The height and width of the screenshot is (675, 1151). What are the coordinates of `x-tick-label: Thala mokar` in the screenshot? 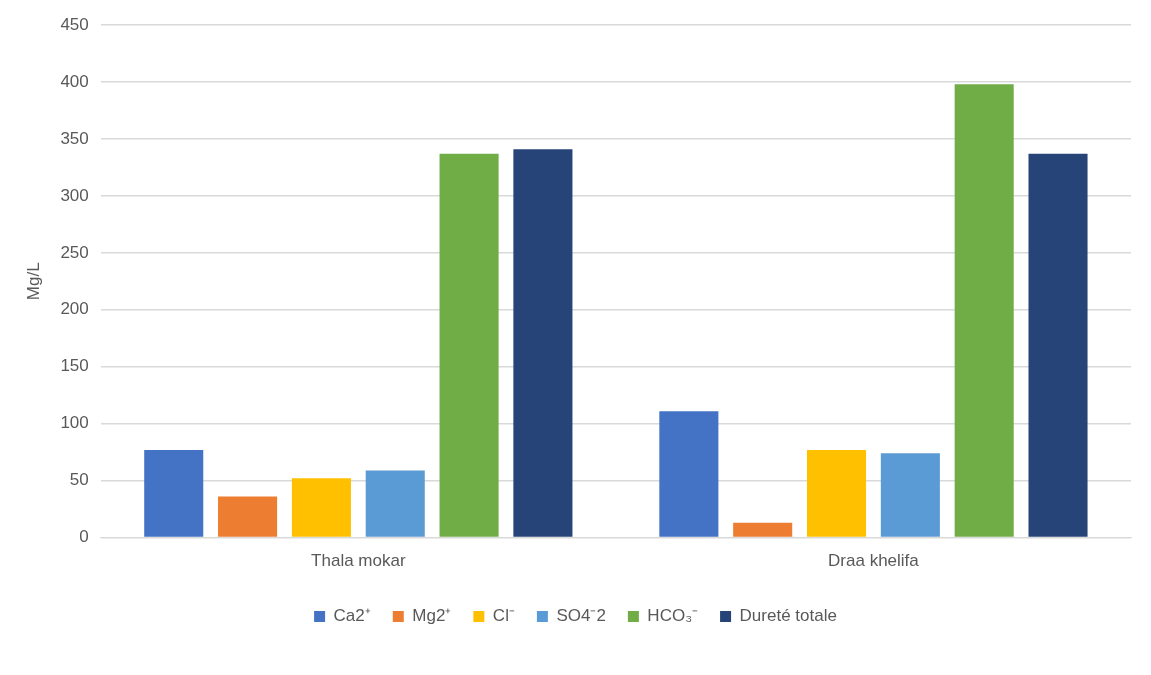 It's located at (358, 561).